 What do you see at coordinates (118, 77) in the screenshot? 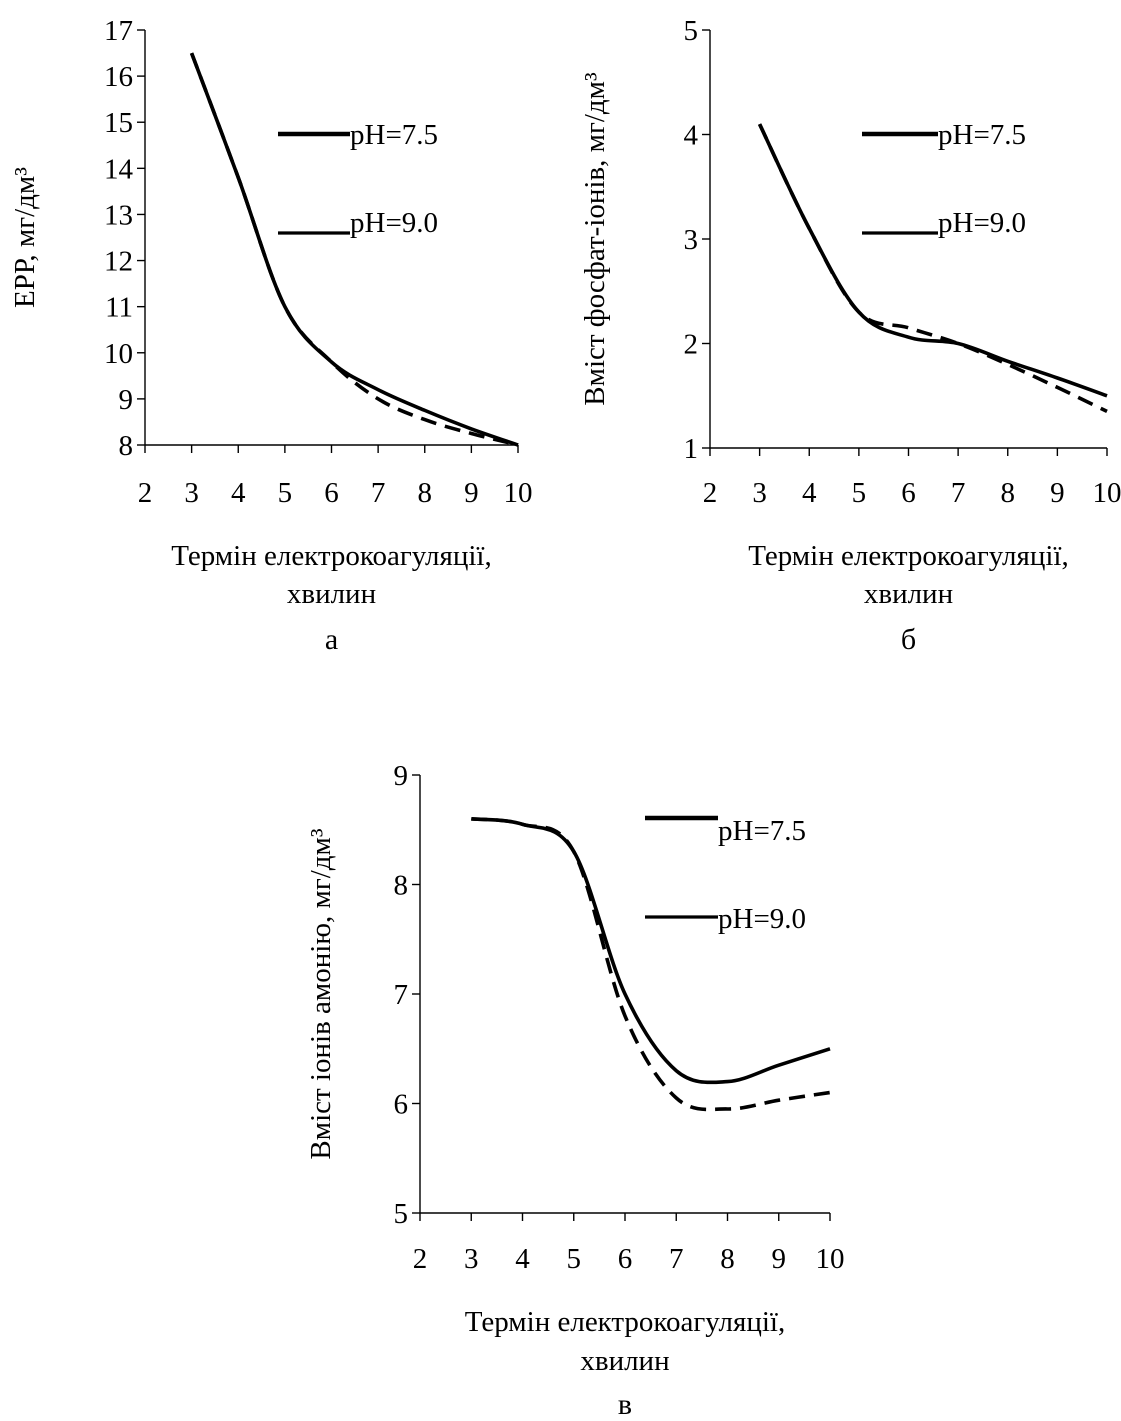
I see `y-tick-label: 16` at bounding box center [118, 77].